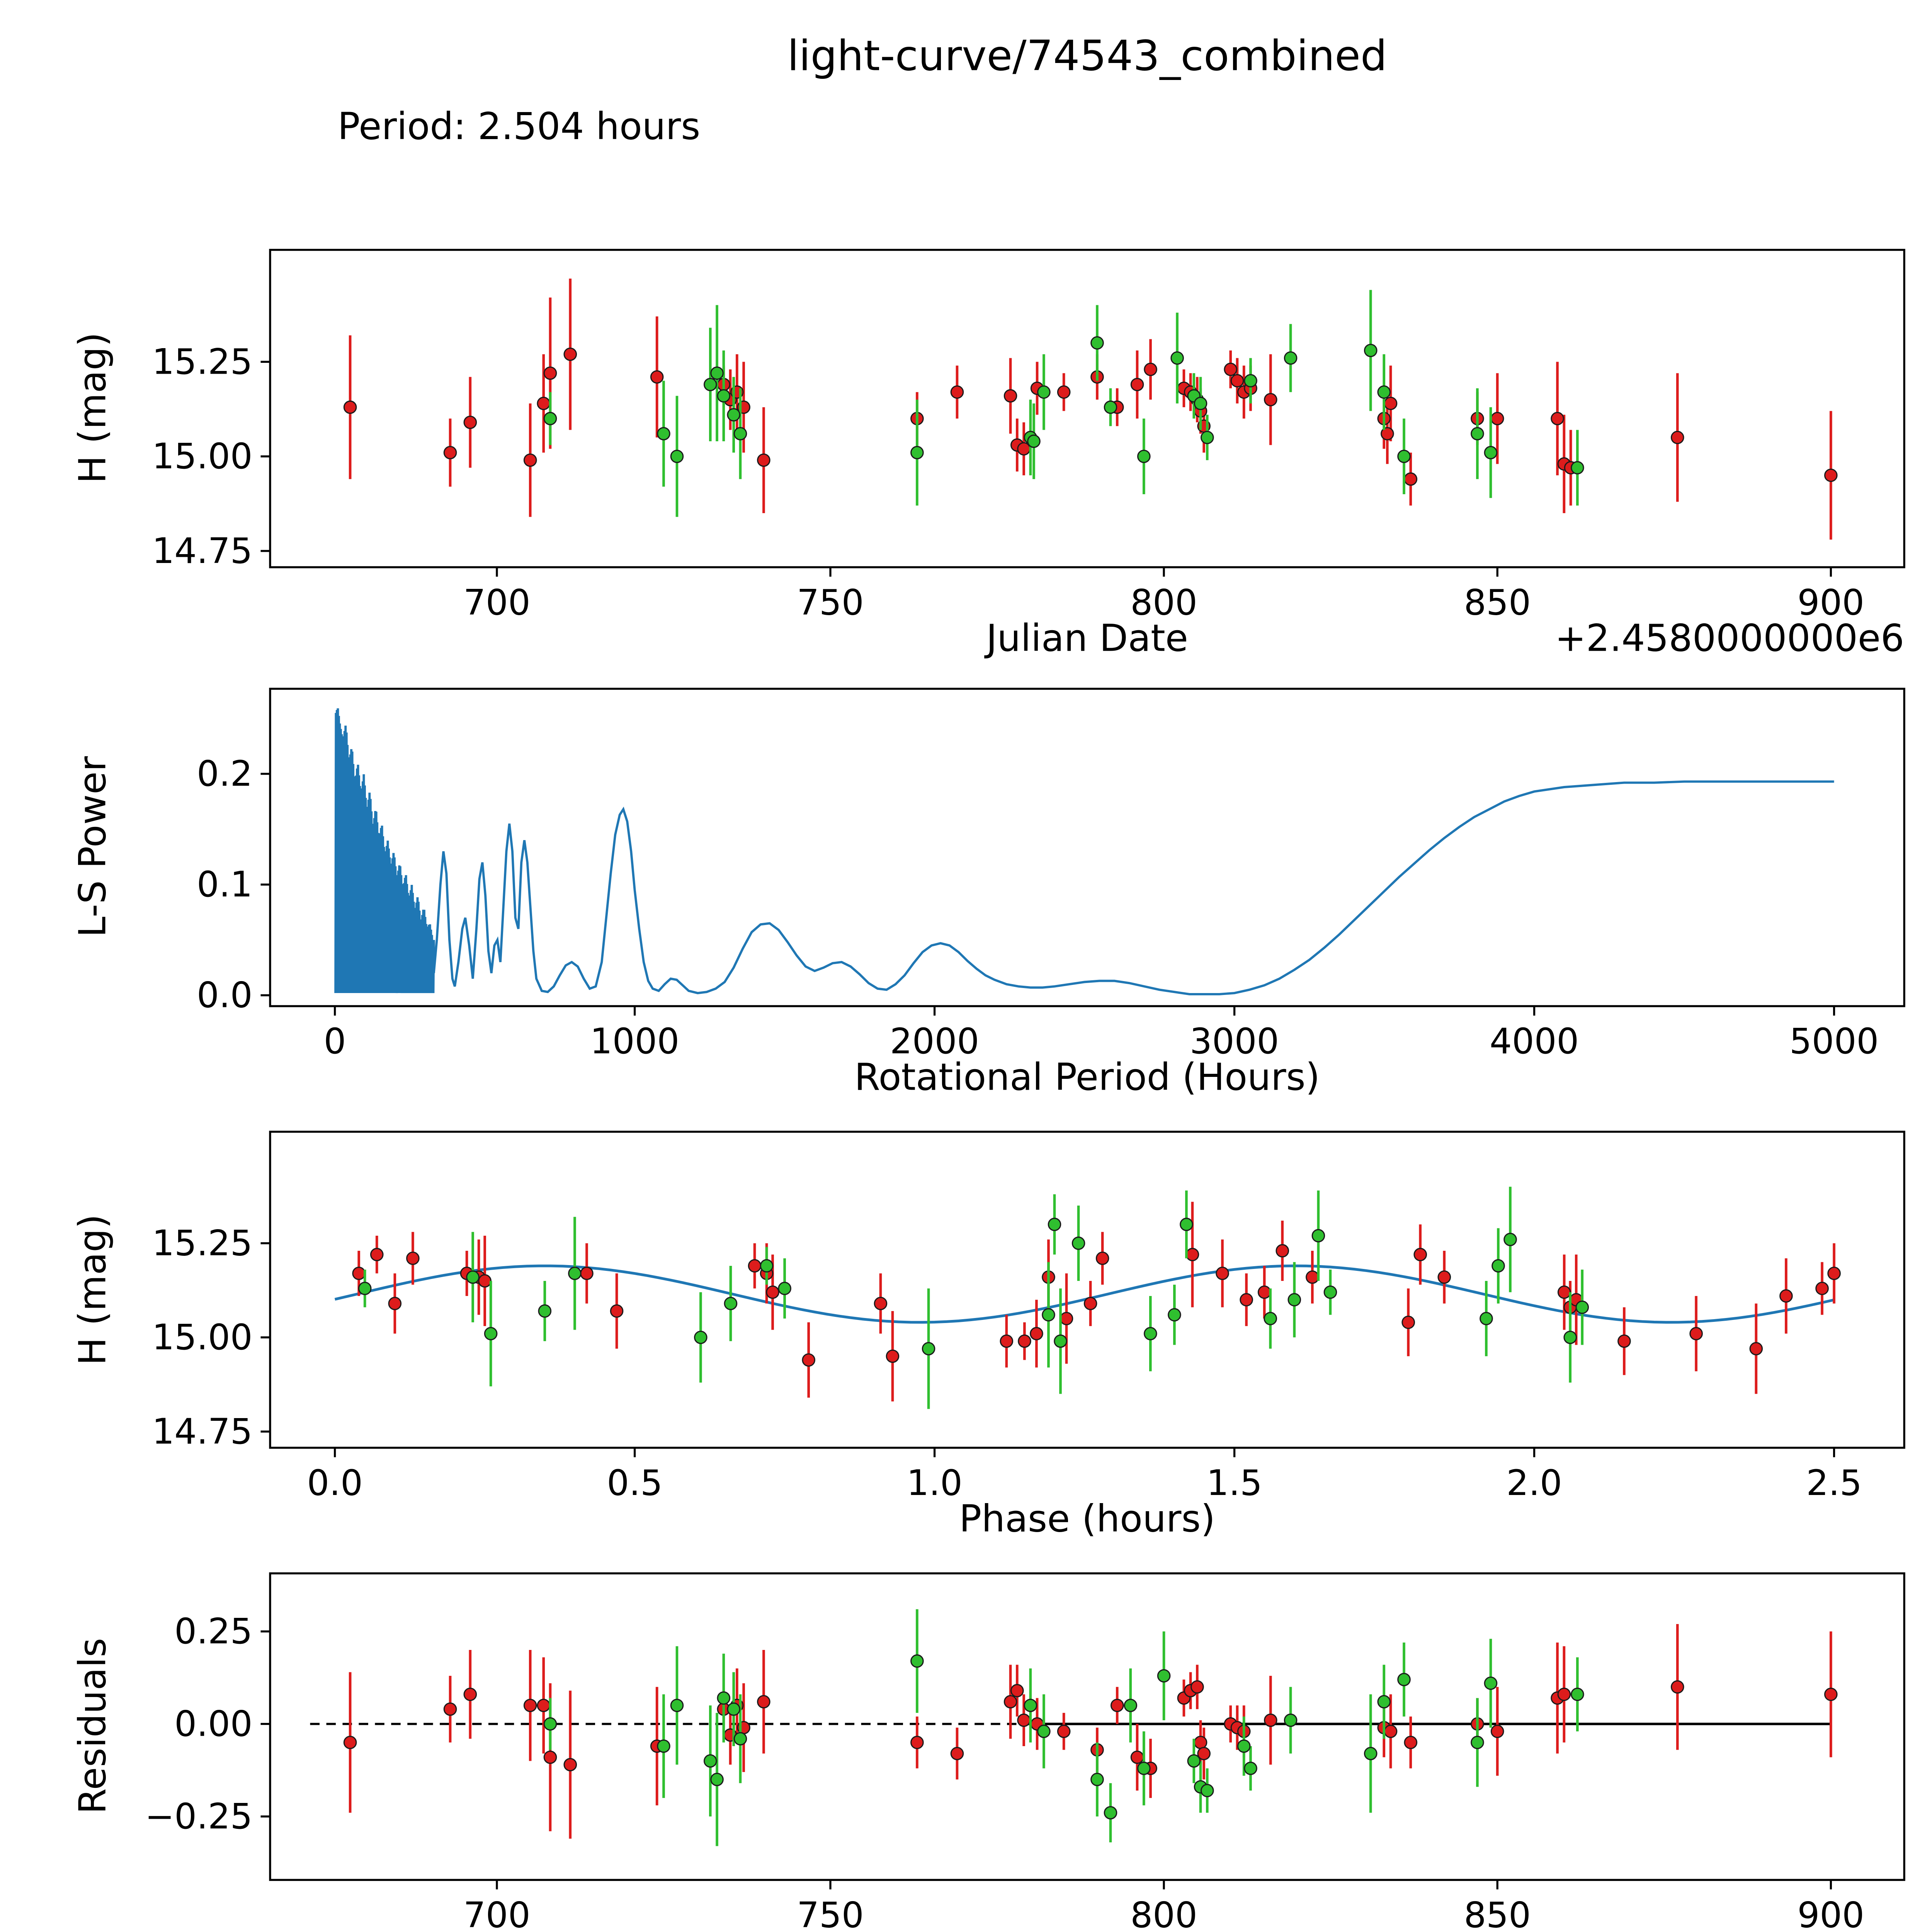 This screenshot has height=1932, width=1932. Describe the element at coordinates (202, 1243) in the screenshot. I see `y-tick-label: 15.25` at that location.